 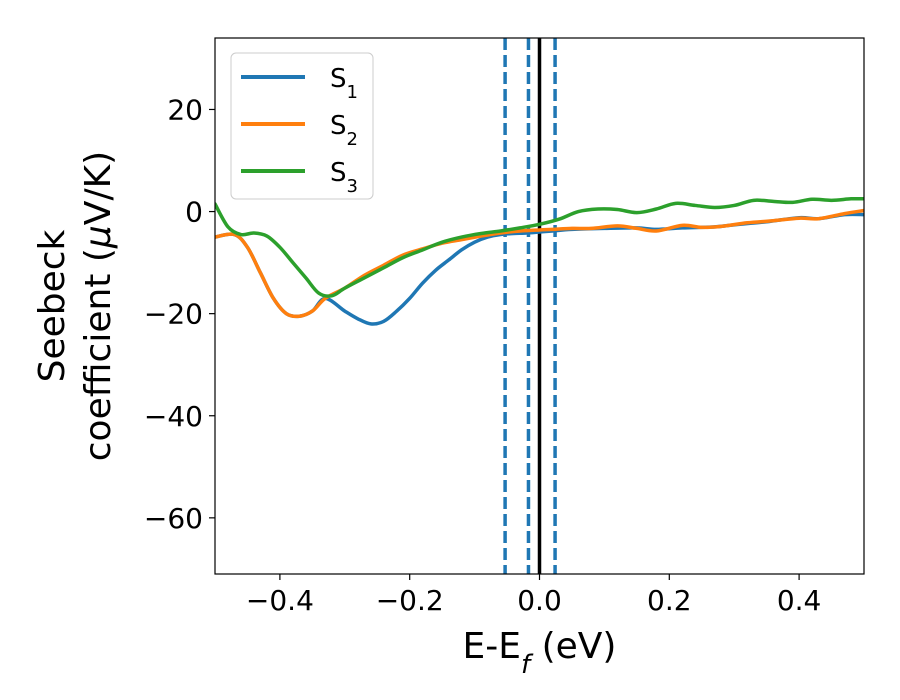 What do you see at coordinates (540, 653) in the screenshot?
I see `x-axis-label: E-Ef (eV)` at bounding box center [540, 653].